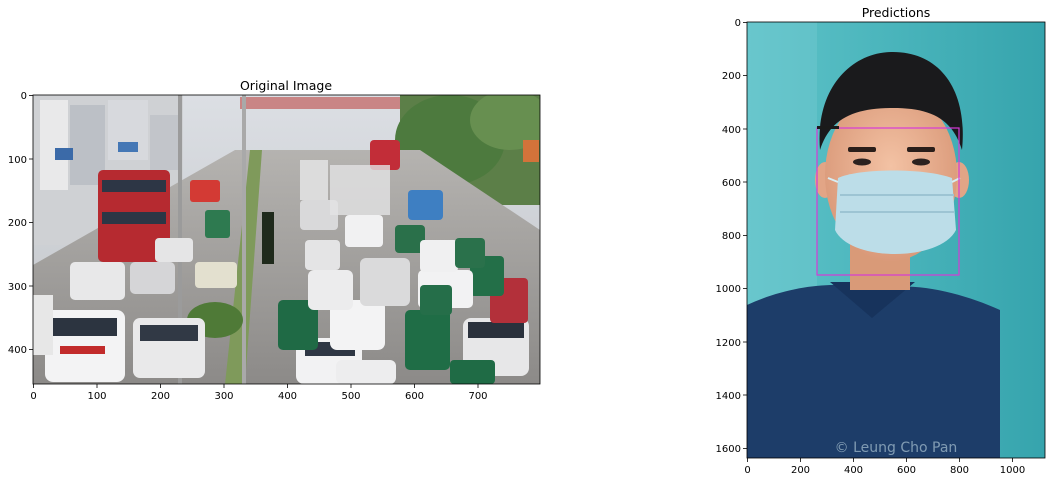 The width and height of the screenshot is (1051, 486). Describe the element at coordinates (800, 470) in the screenshot. I see `right-x-tick-label: 200` at that location.